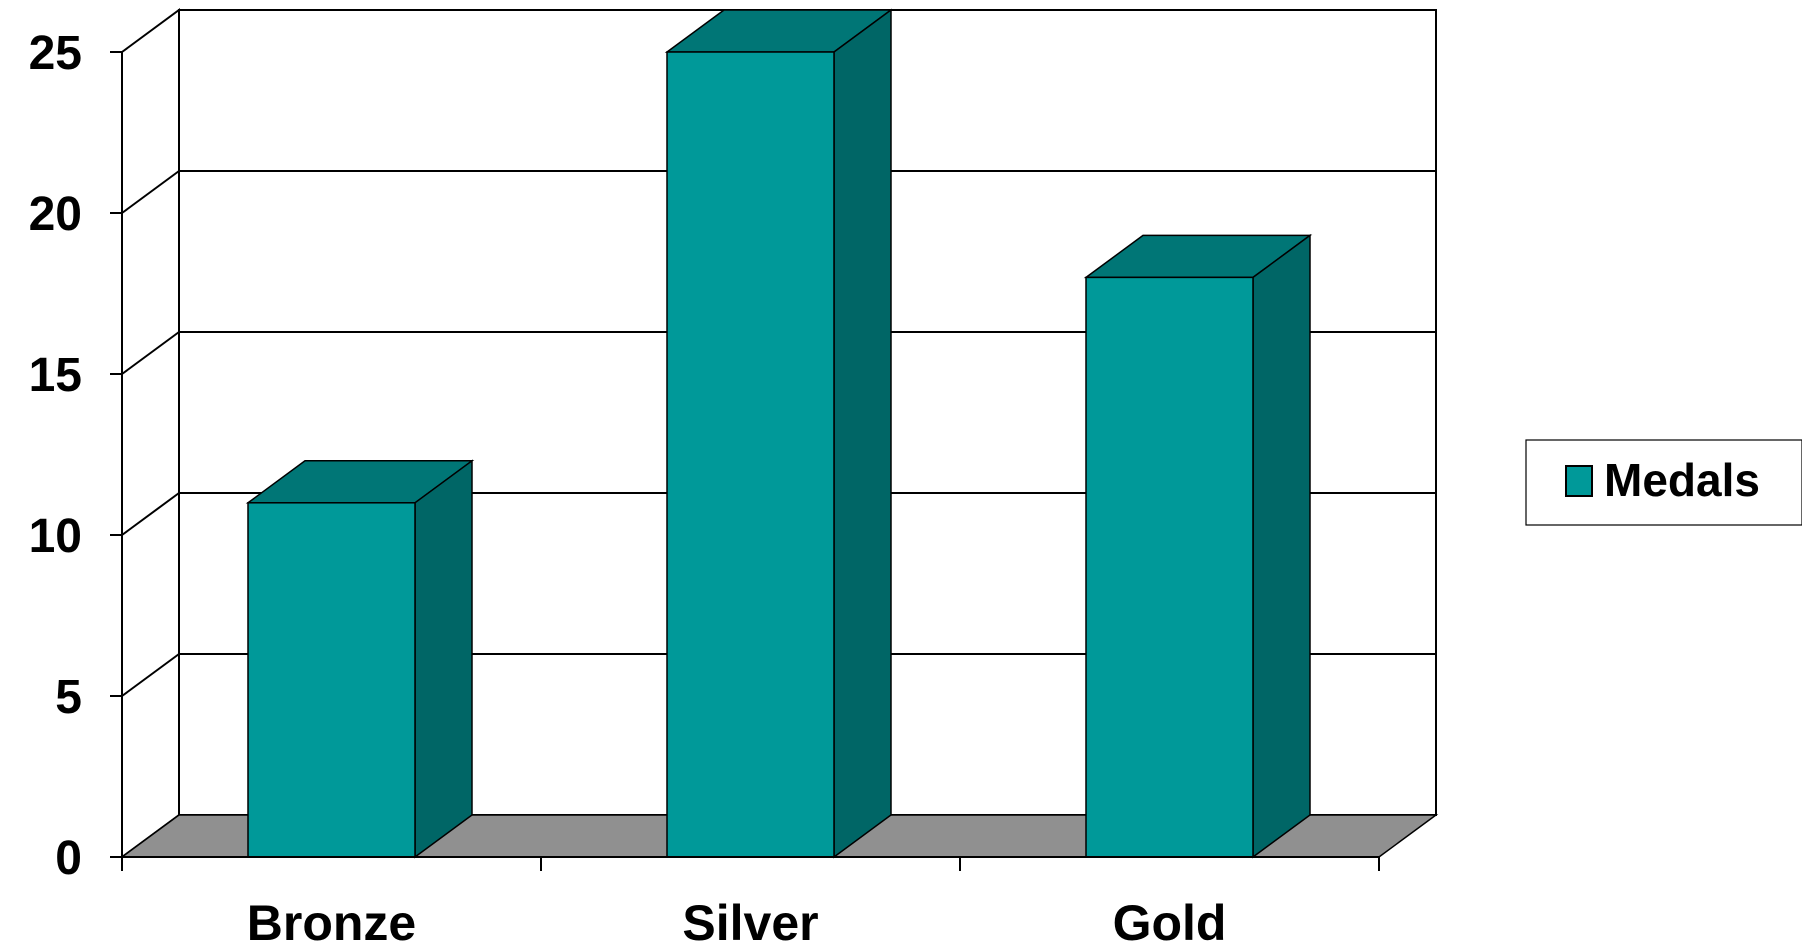 The image size is (1802, 946). Describe the element at coordinates (150, 433) in the screenshot. I see `side-wall` at that location.